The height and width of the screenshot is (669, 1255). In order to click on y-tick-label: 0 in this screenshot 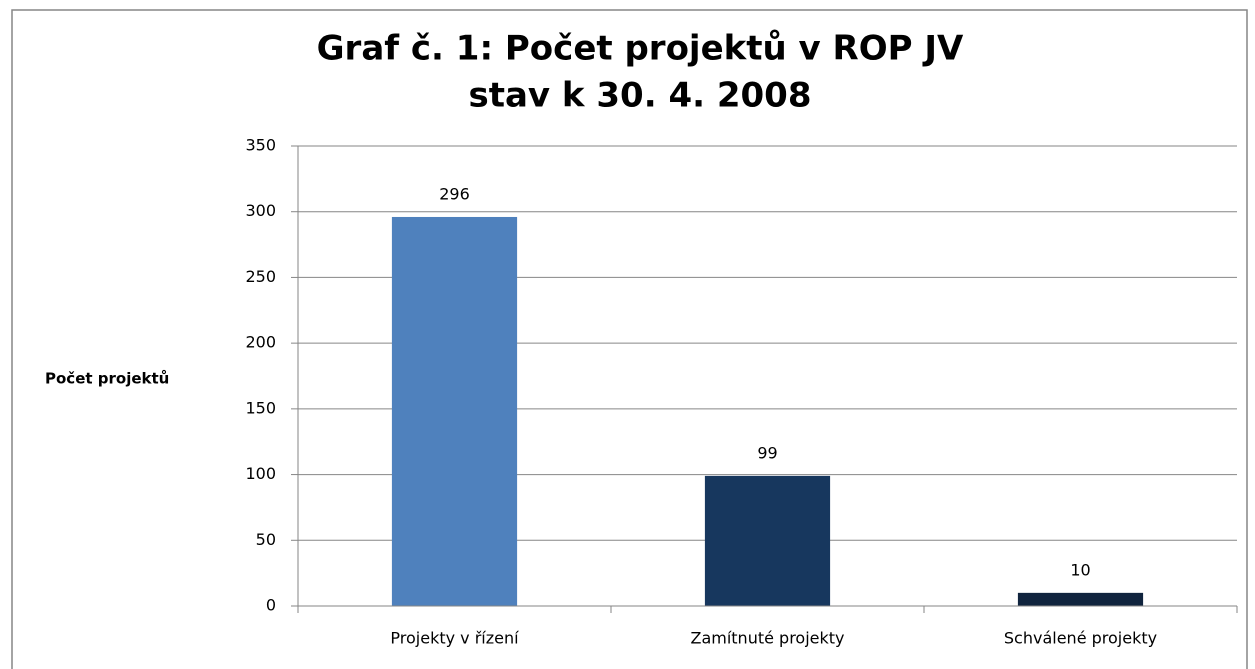, I will do `click(271, 605)`.